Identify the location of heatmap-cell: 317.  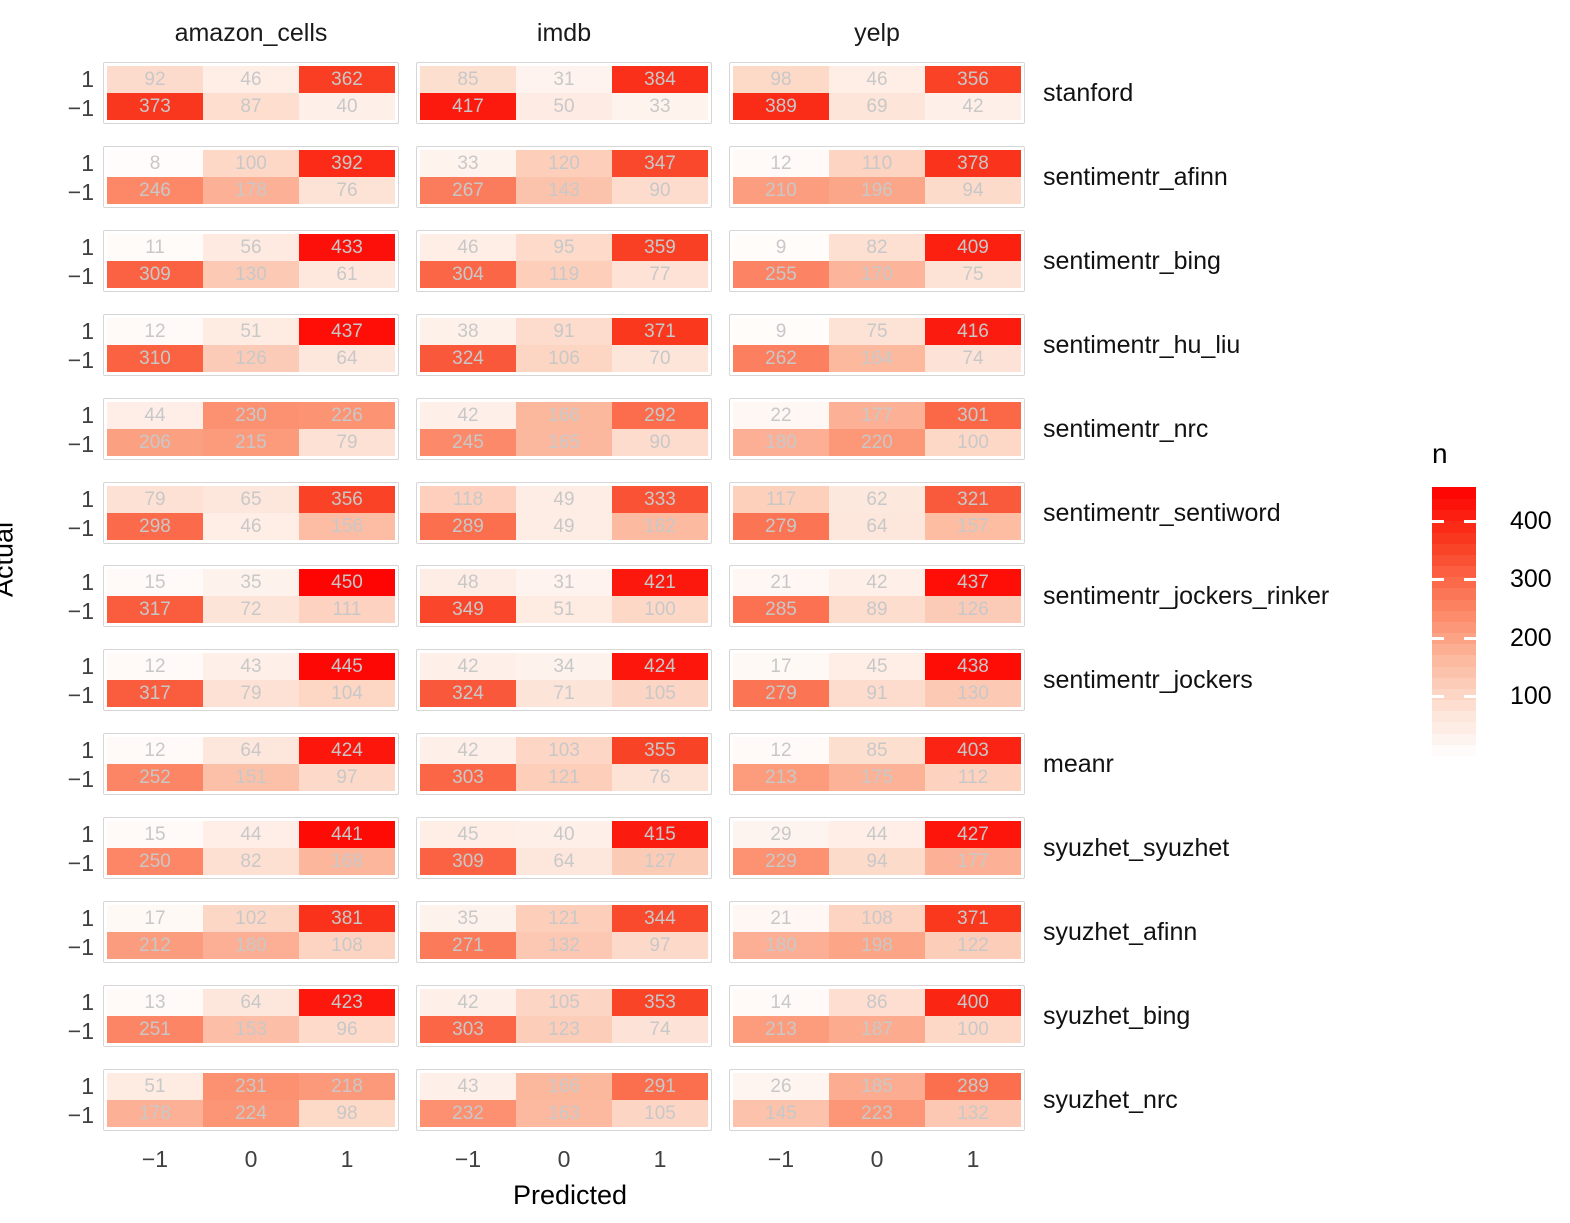
(155, 693).